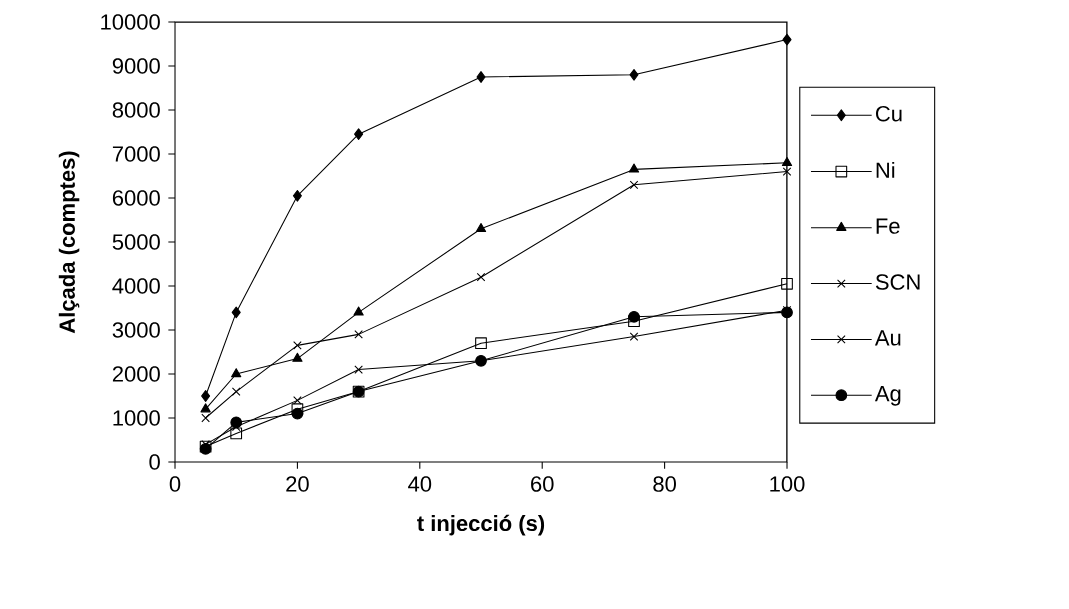 This screenshot has height=609, width=1069. I want to click on x-tick-label: 20, so click(297, 484).